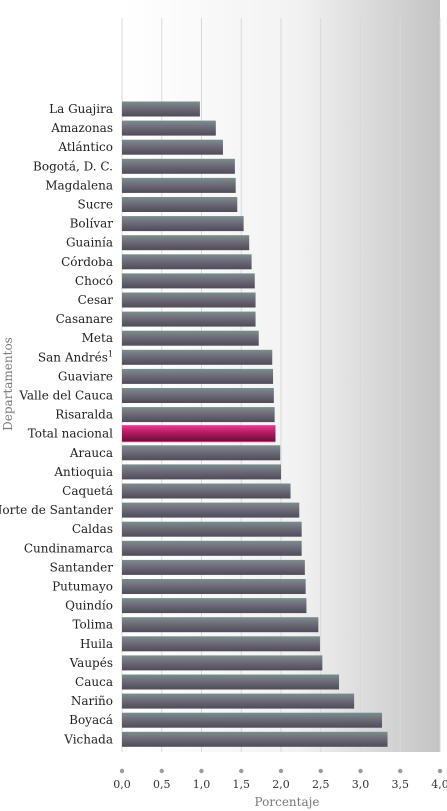  I want to click on category-label: Nariño, so click(92, 701).